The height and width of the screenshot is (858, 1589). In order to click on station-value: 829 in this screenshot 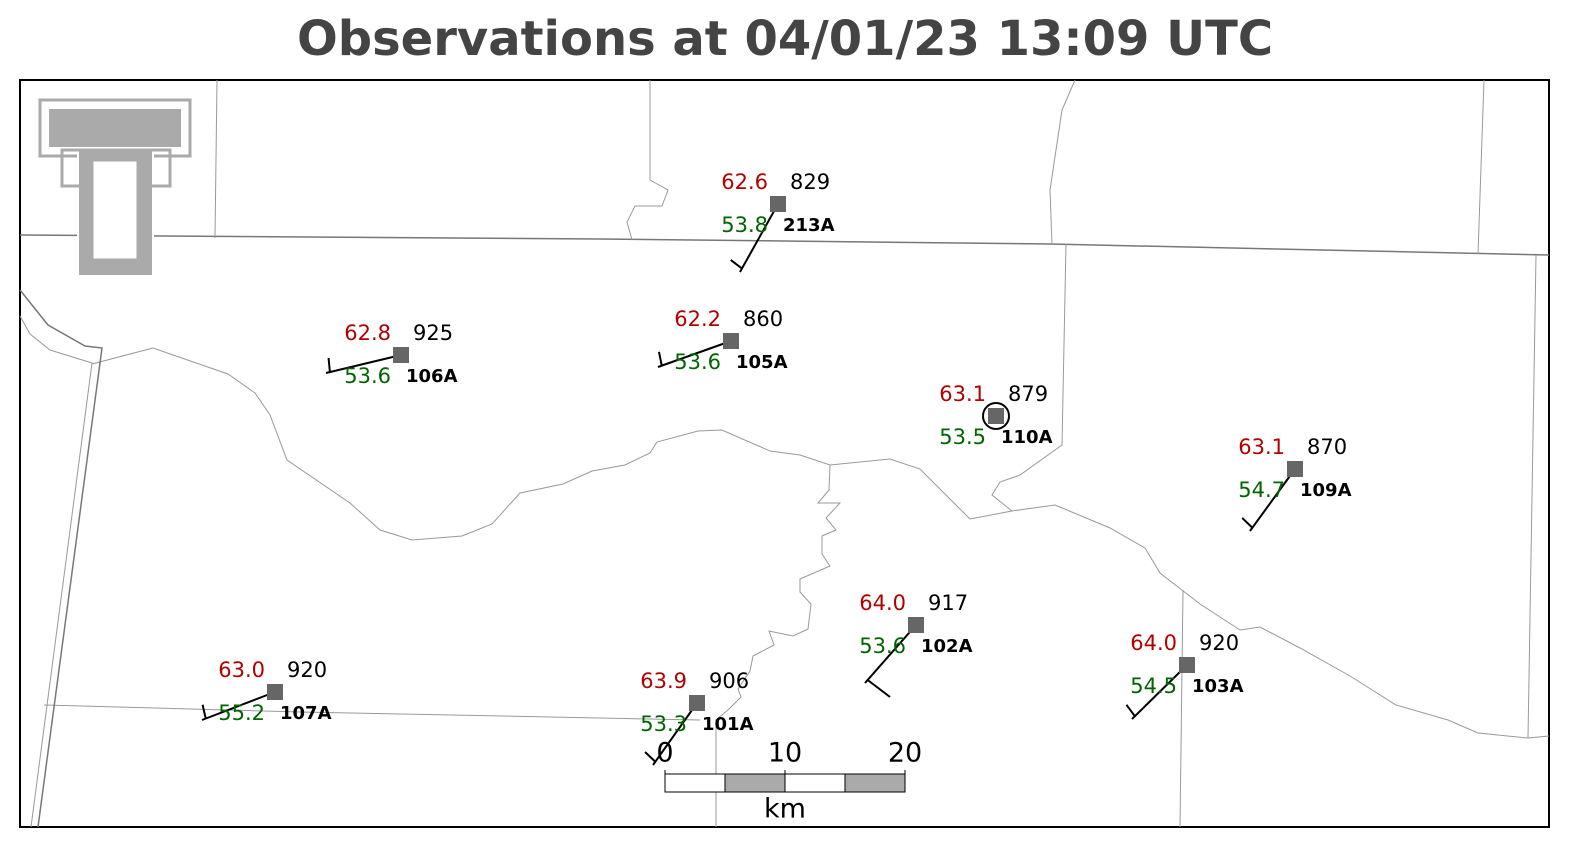, I will do `click(810, 182)`.